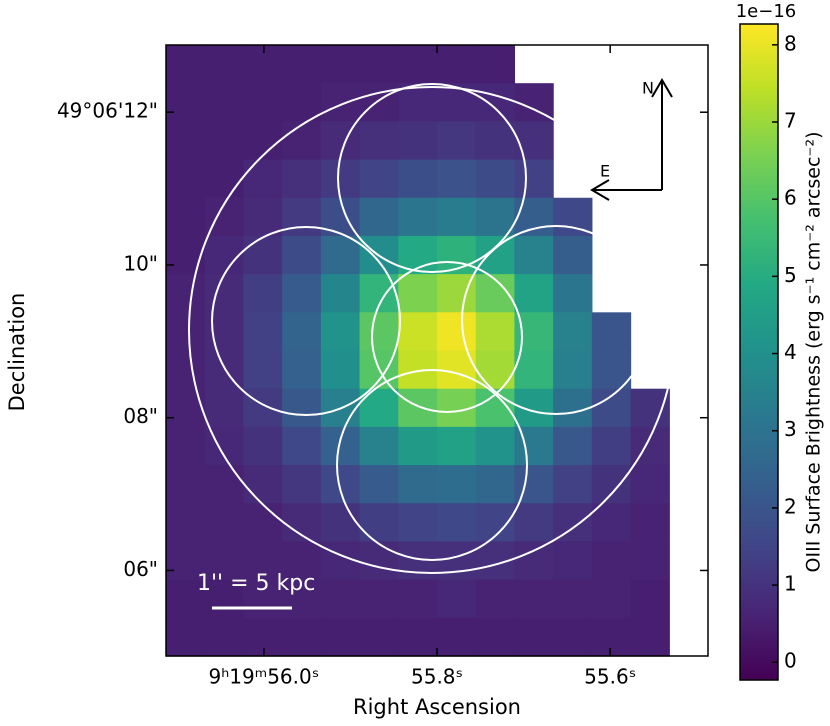 The image size is (830, 726). I want to click on compass, so click(631, 139).